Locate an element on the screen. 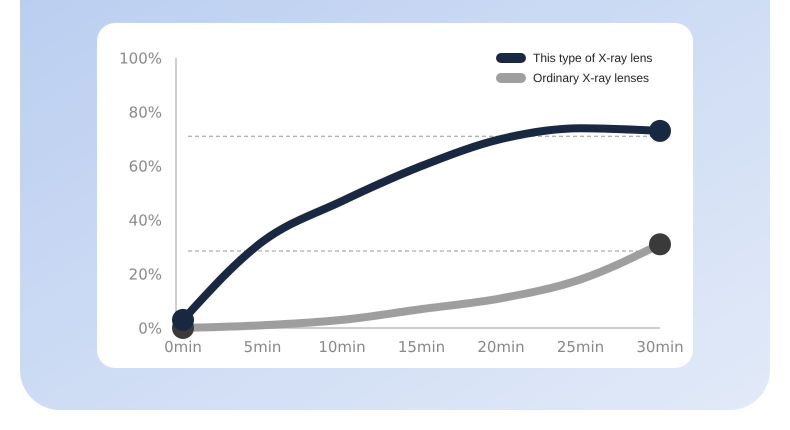 The height and width of the screenshot is (430, 790). y-tick-label: 40% is located at coordinates (145, 220).